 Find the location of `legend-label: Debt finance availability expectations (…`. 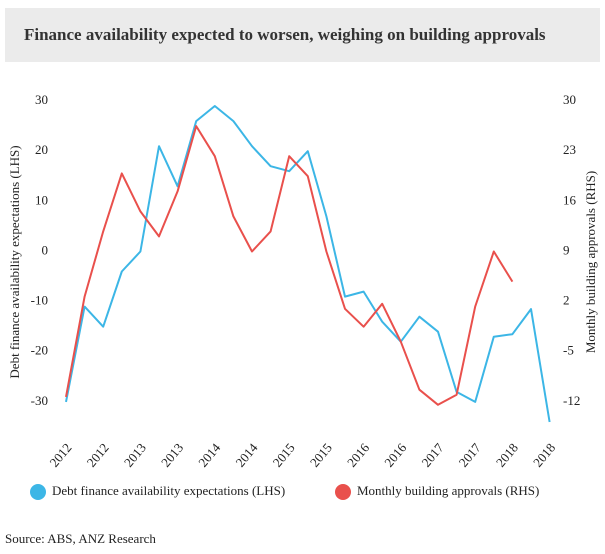

legend-label: Debt finance availability expectations (… is located at coordinates (168, 490).